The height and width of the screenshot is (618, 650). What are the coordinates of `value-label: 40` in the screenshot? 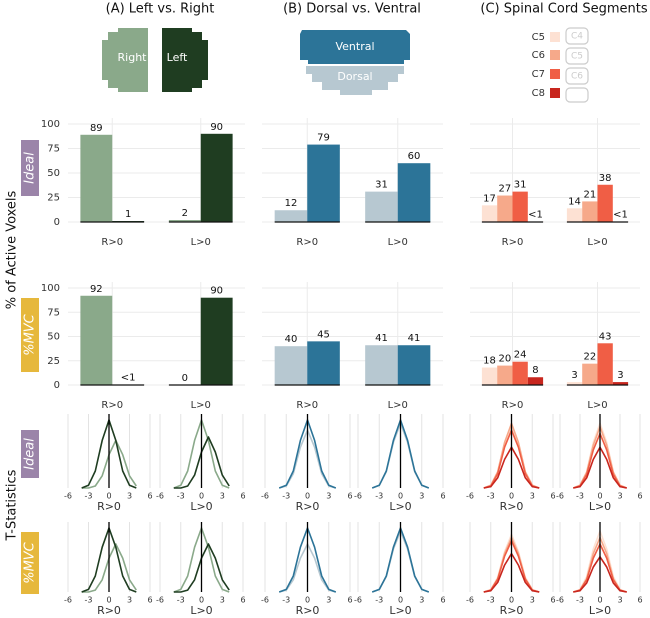 It's located at (291, 339).